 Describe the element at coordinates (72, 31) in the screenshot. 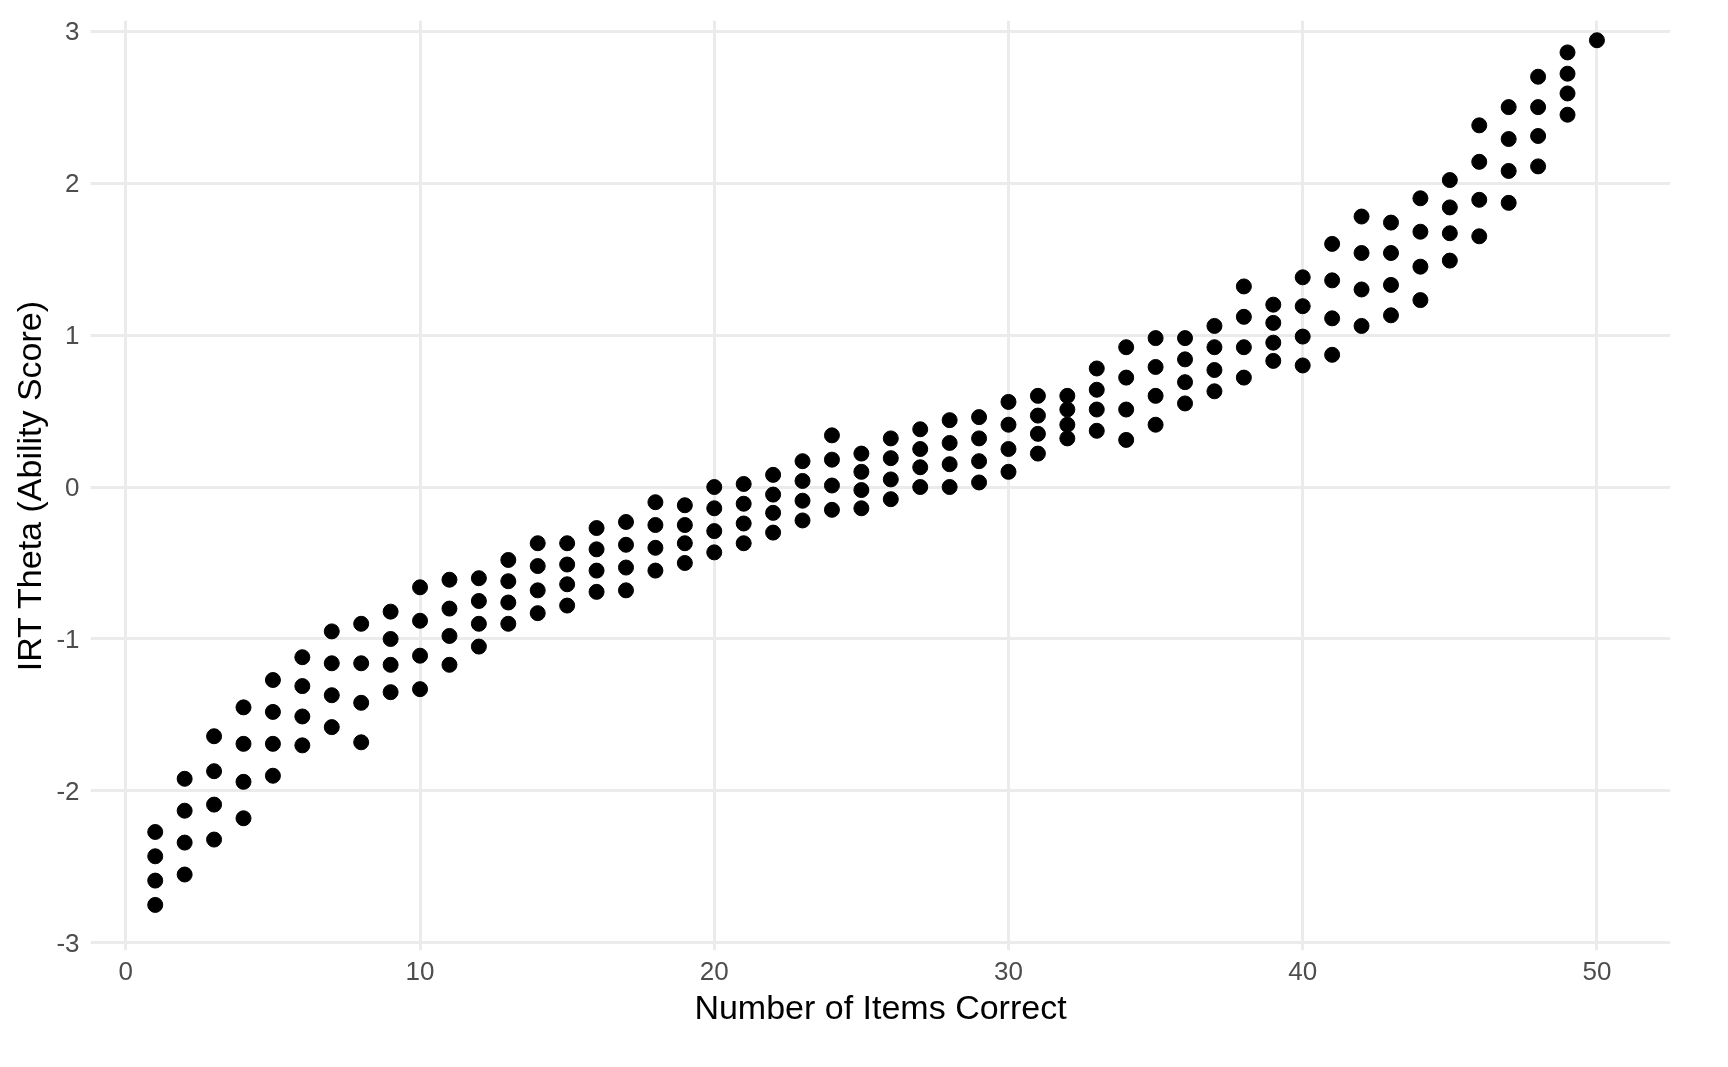

I see `y-tick-label: 3` at that location.